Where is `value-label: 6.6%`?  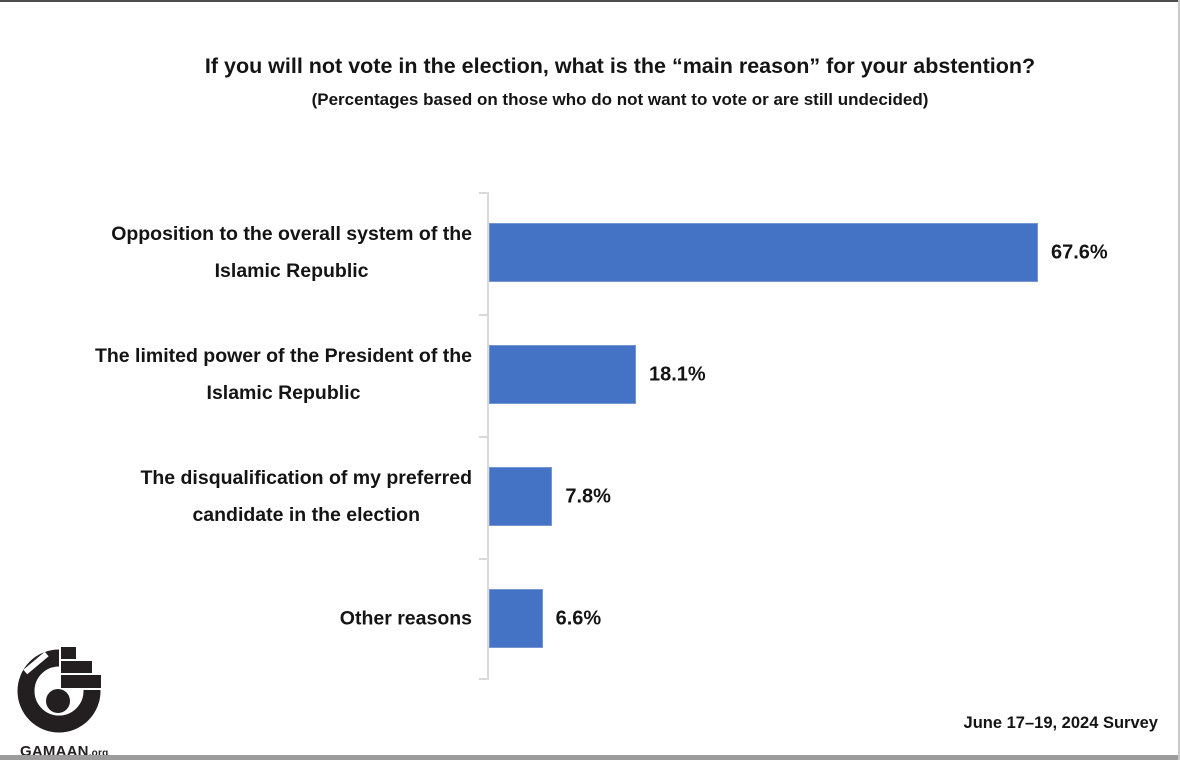 value-label: 6.6% is located at coordinates (578, 618).